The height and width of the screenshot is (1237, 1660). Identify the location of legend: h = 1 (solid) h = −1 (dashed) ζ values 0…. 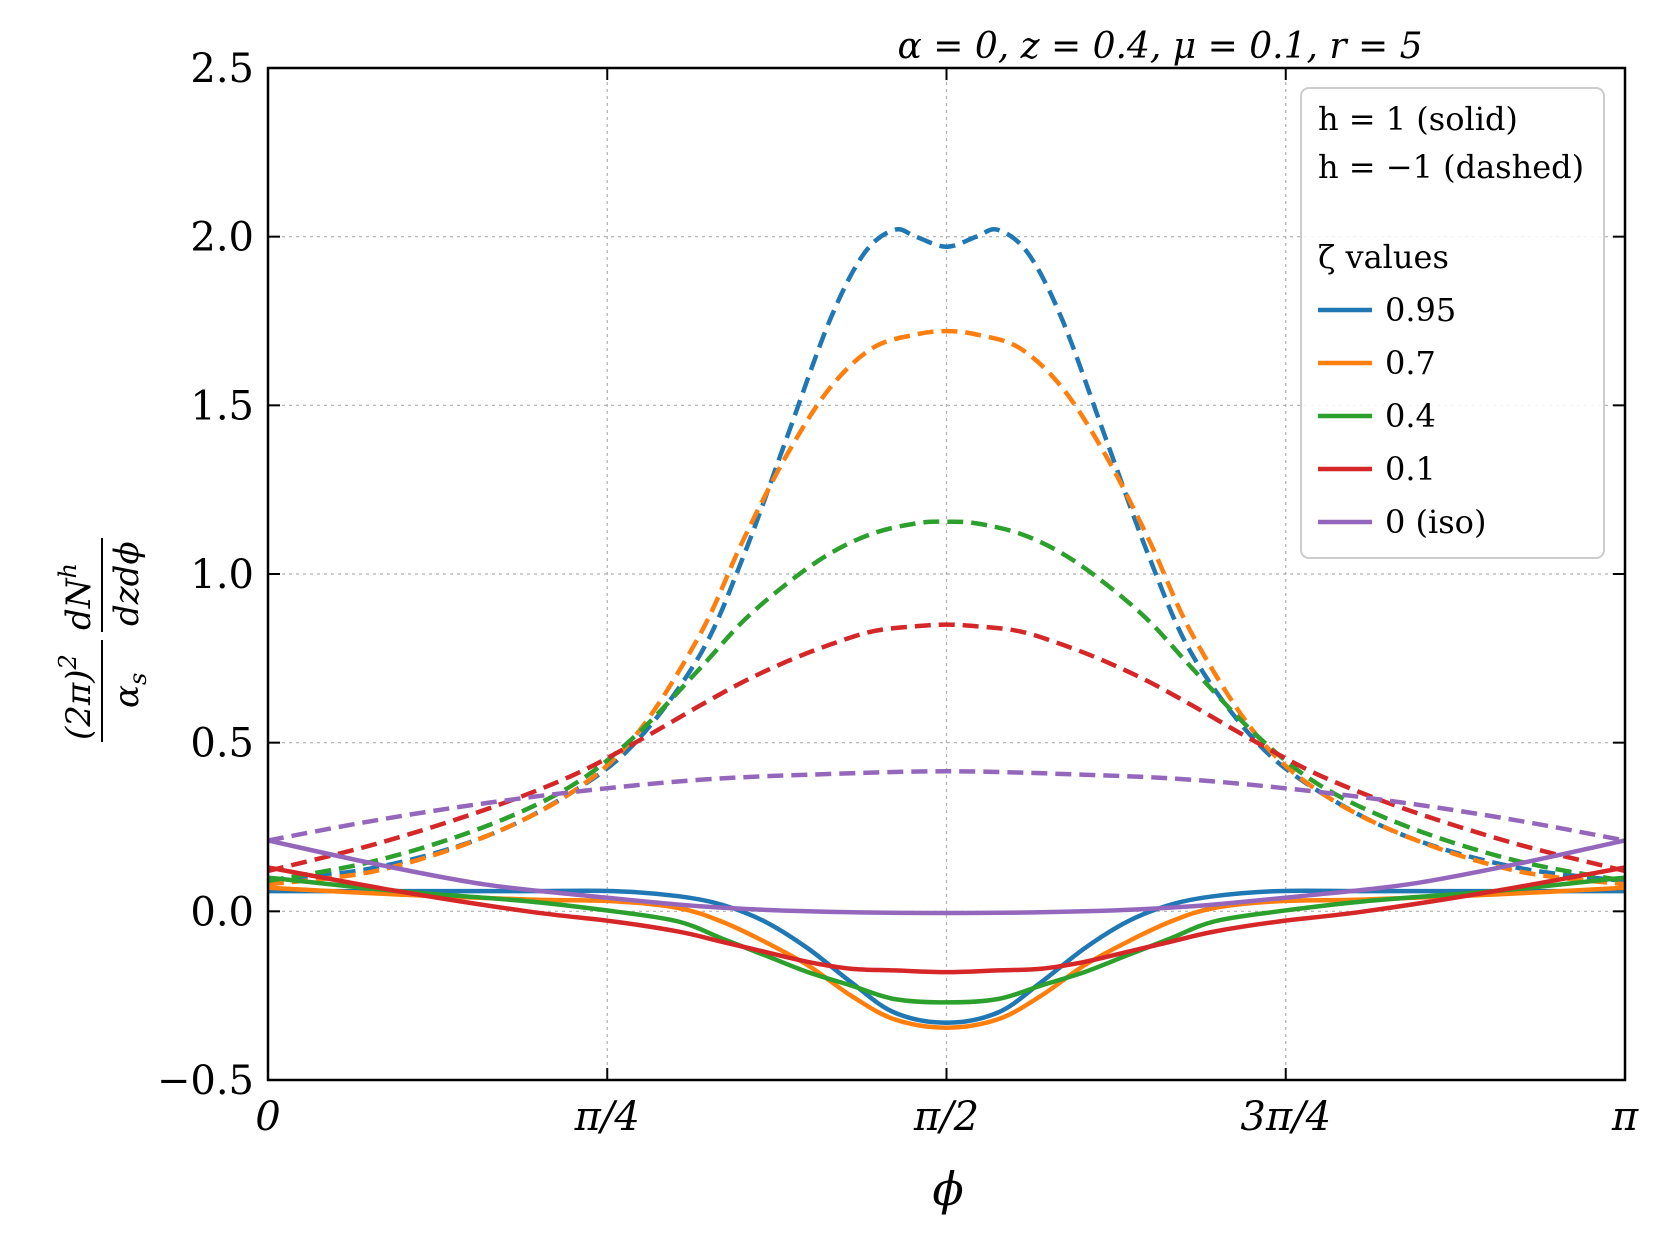
(1452, 323).